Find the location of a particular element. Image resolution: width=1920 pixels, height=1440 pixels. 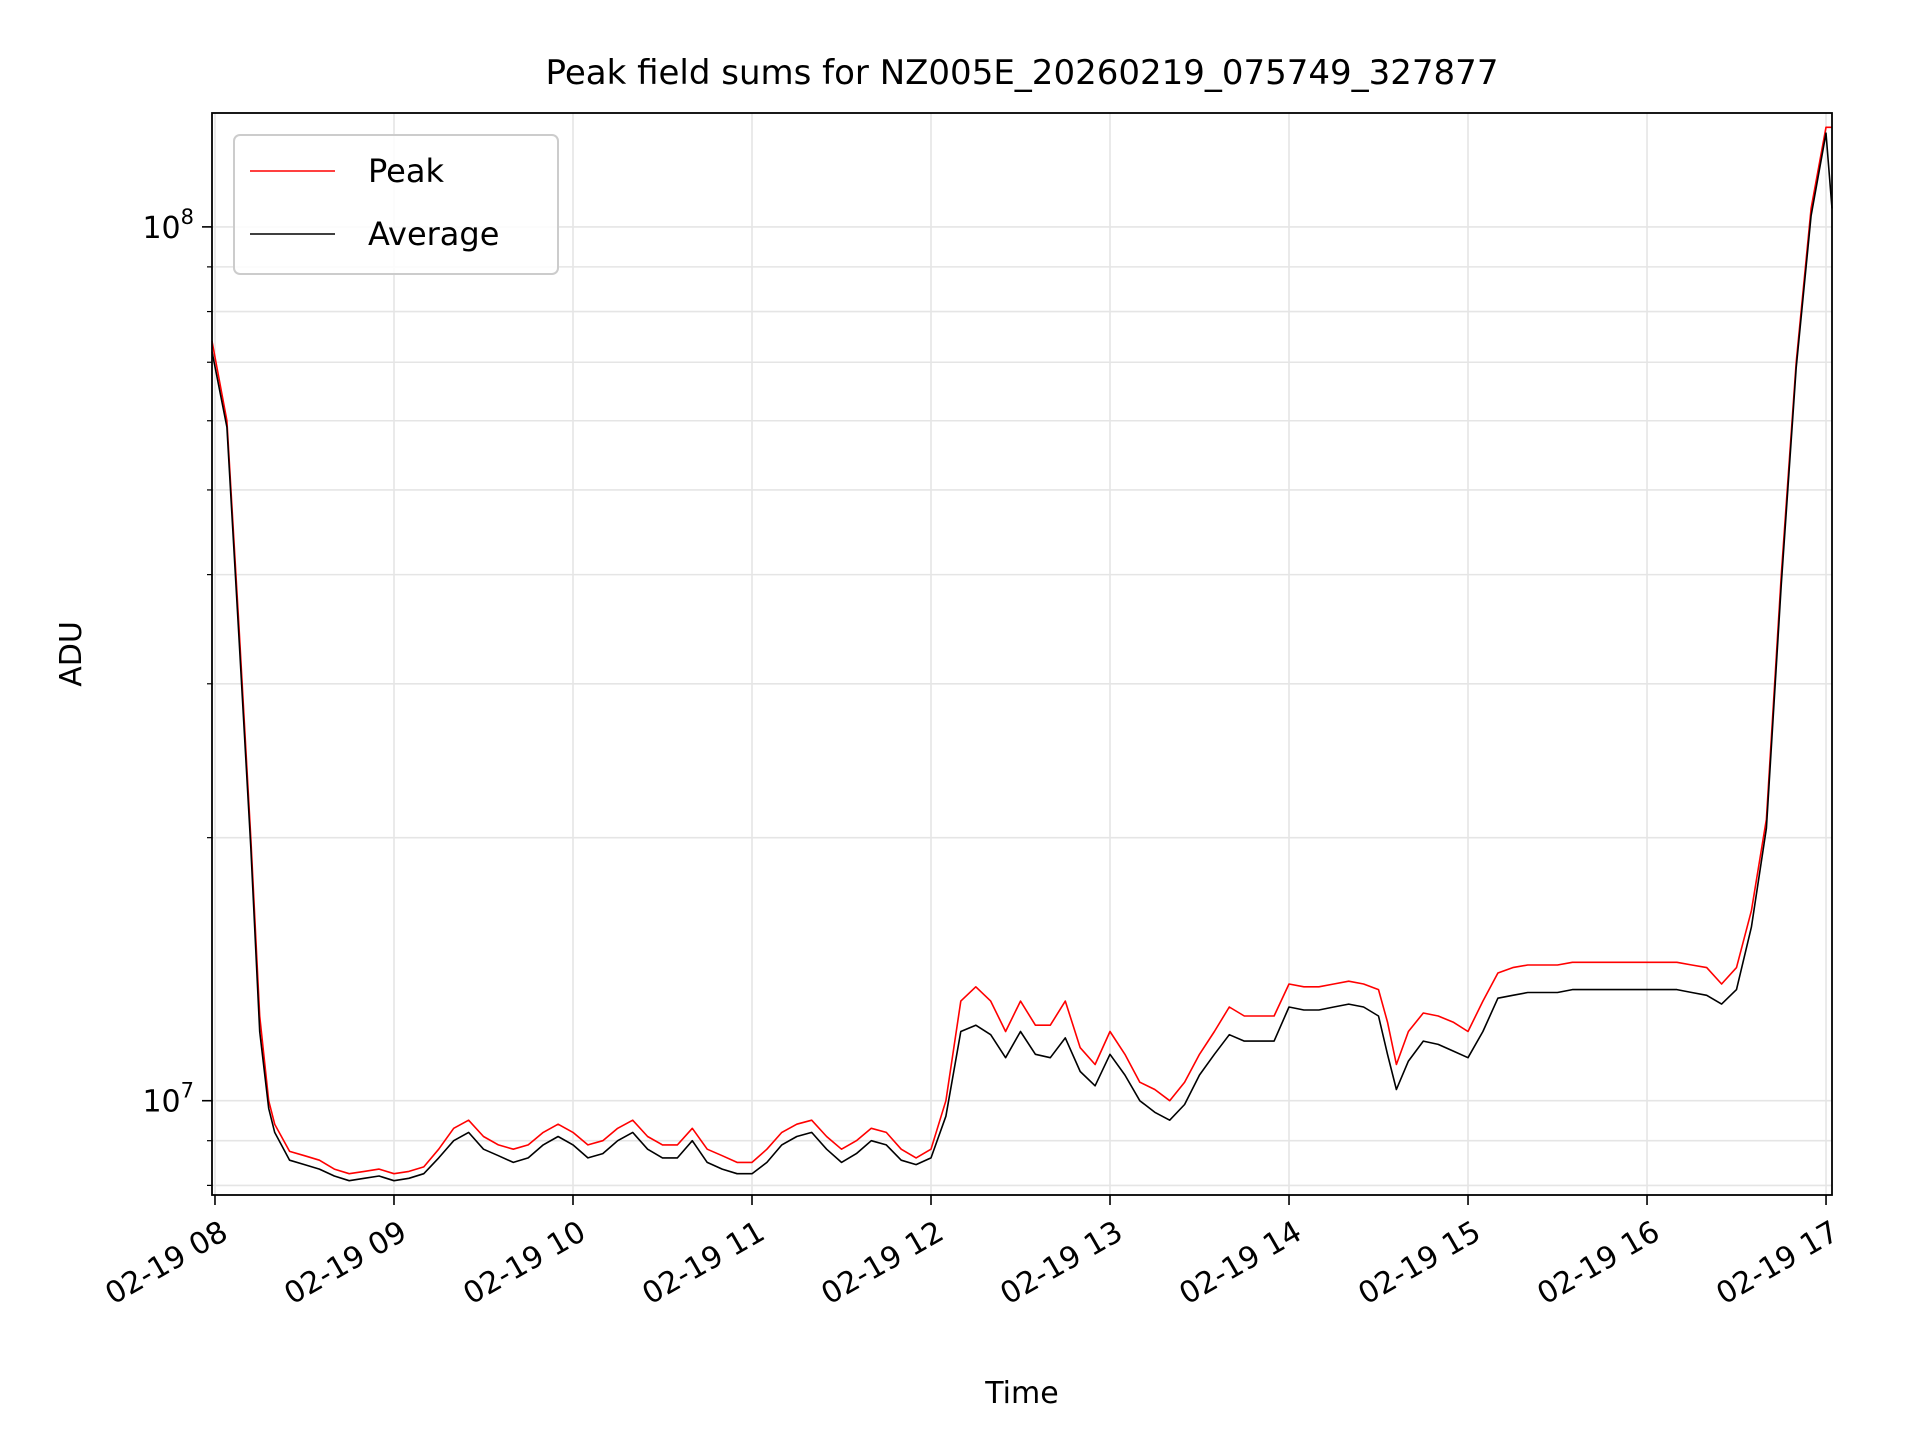

x-axis-label: Time is located at coordinates (1021, 1393).